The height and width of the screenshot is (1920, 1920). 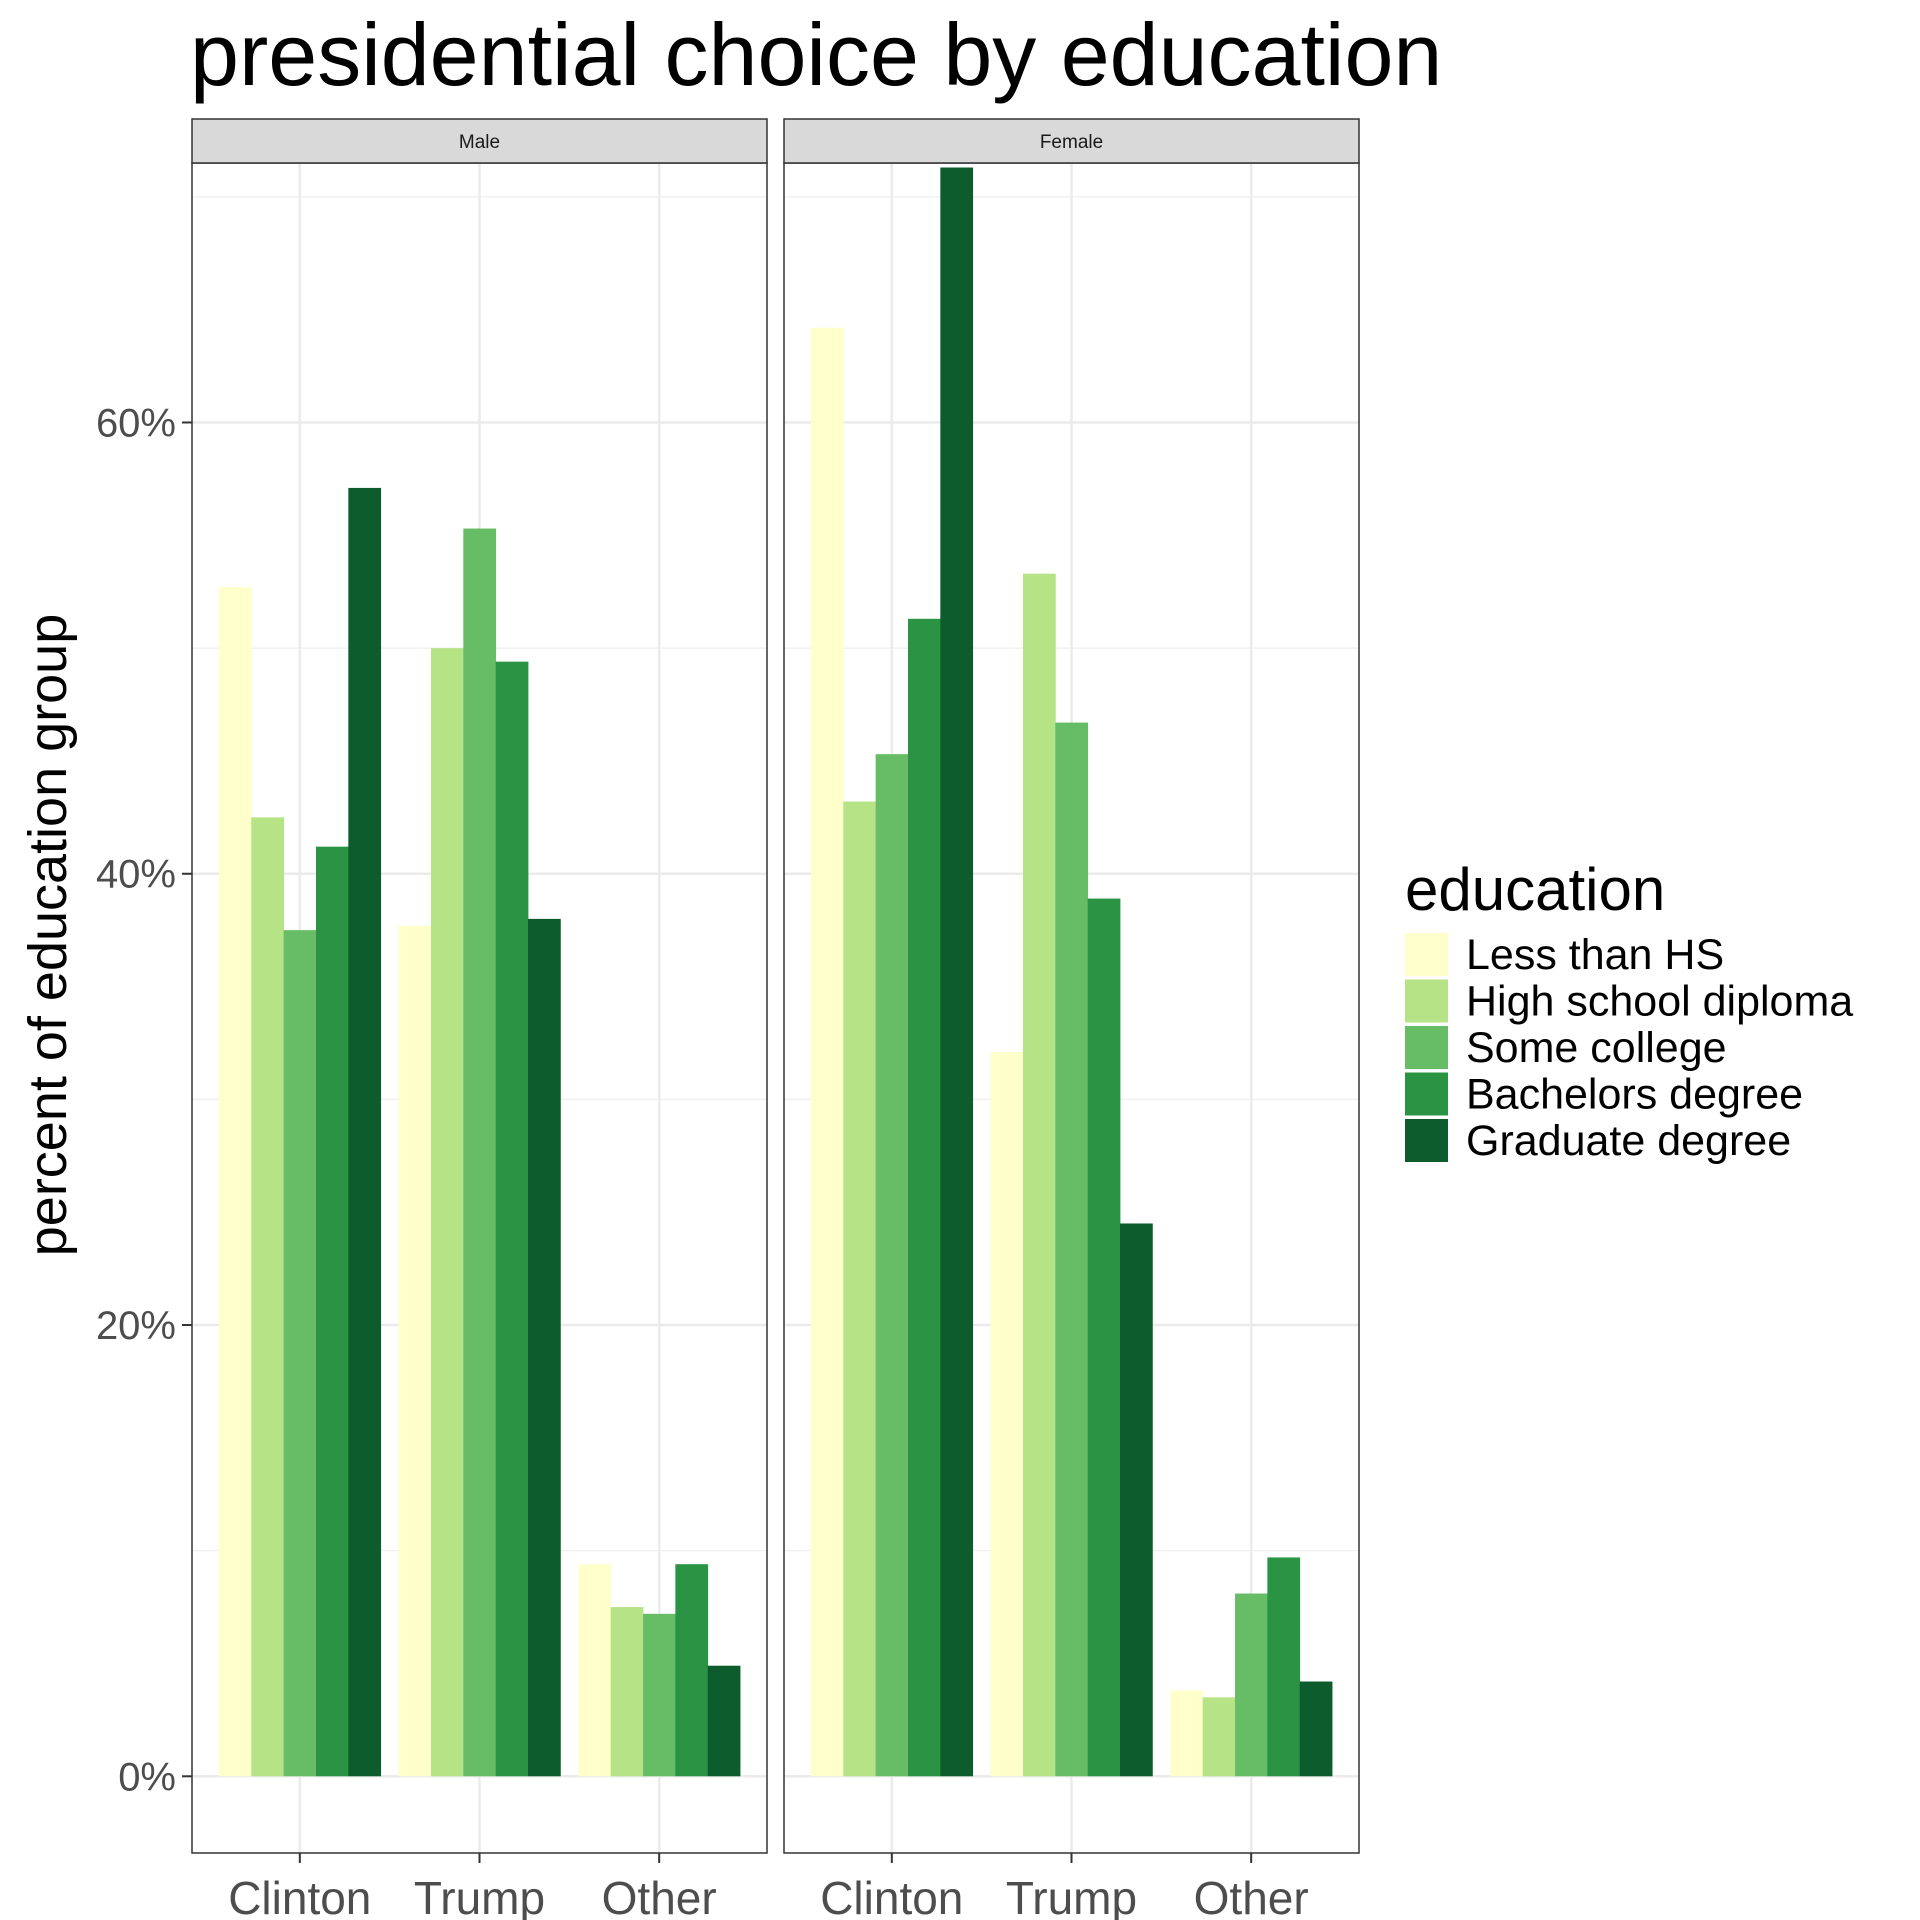 What do you see at coordinates (144, 1100) in the screenshot?
I see `y-axis: 0% 20% 40% 60%` at bounding box center [144, 1100].